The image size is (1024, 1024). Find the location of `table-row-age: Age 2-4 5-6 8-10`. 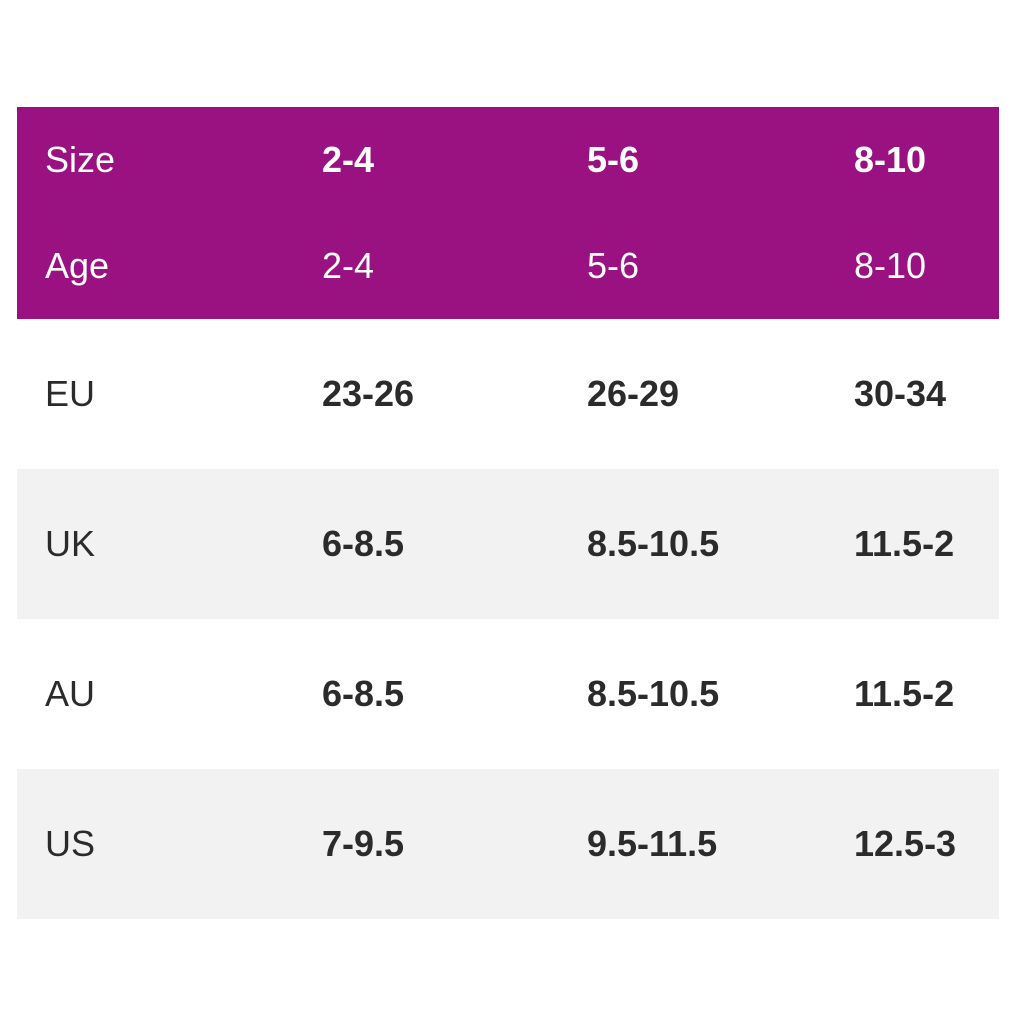

table-row-age: Age 2-4 5-6 8-10 is located at coordinates (508, 266).